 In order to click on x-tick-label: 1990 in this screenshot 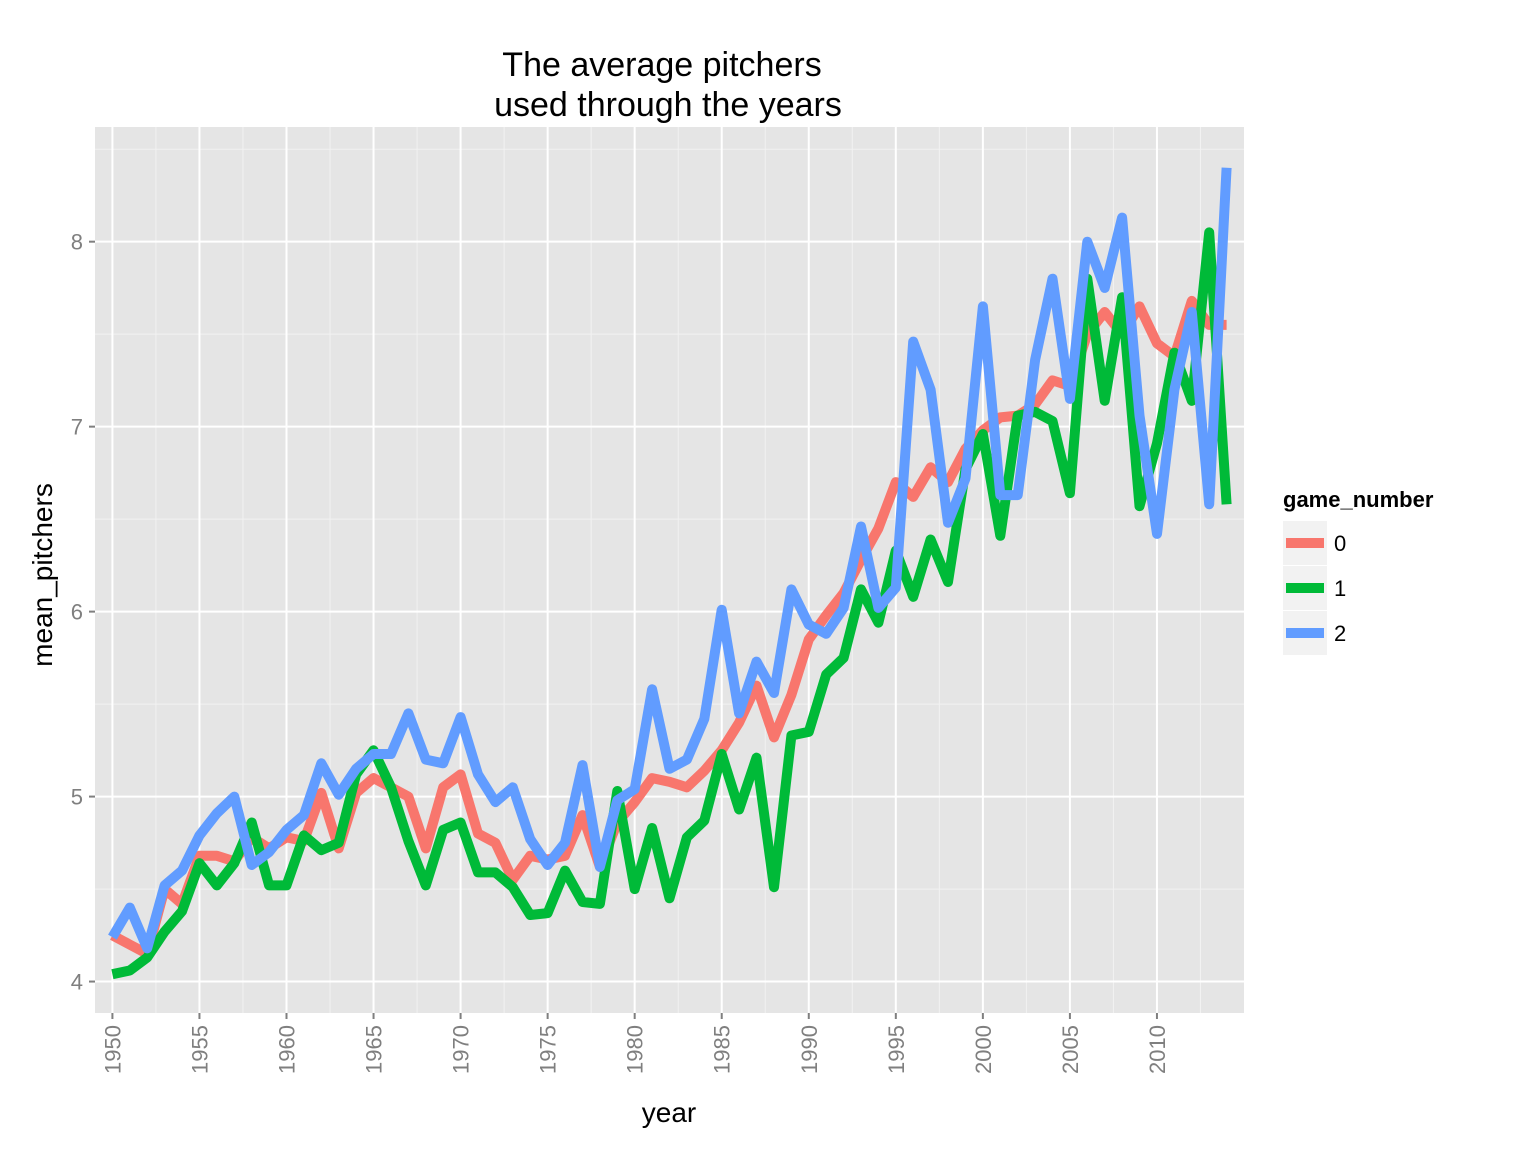, I will do `click(809, 1049)`.